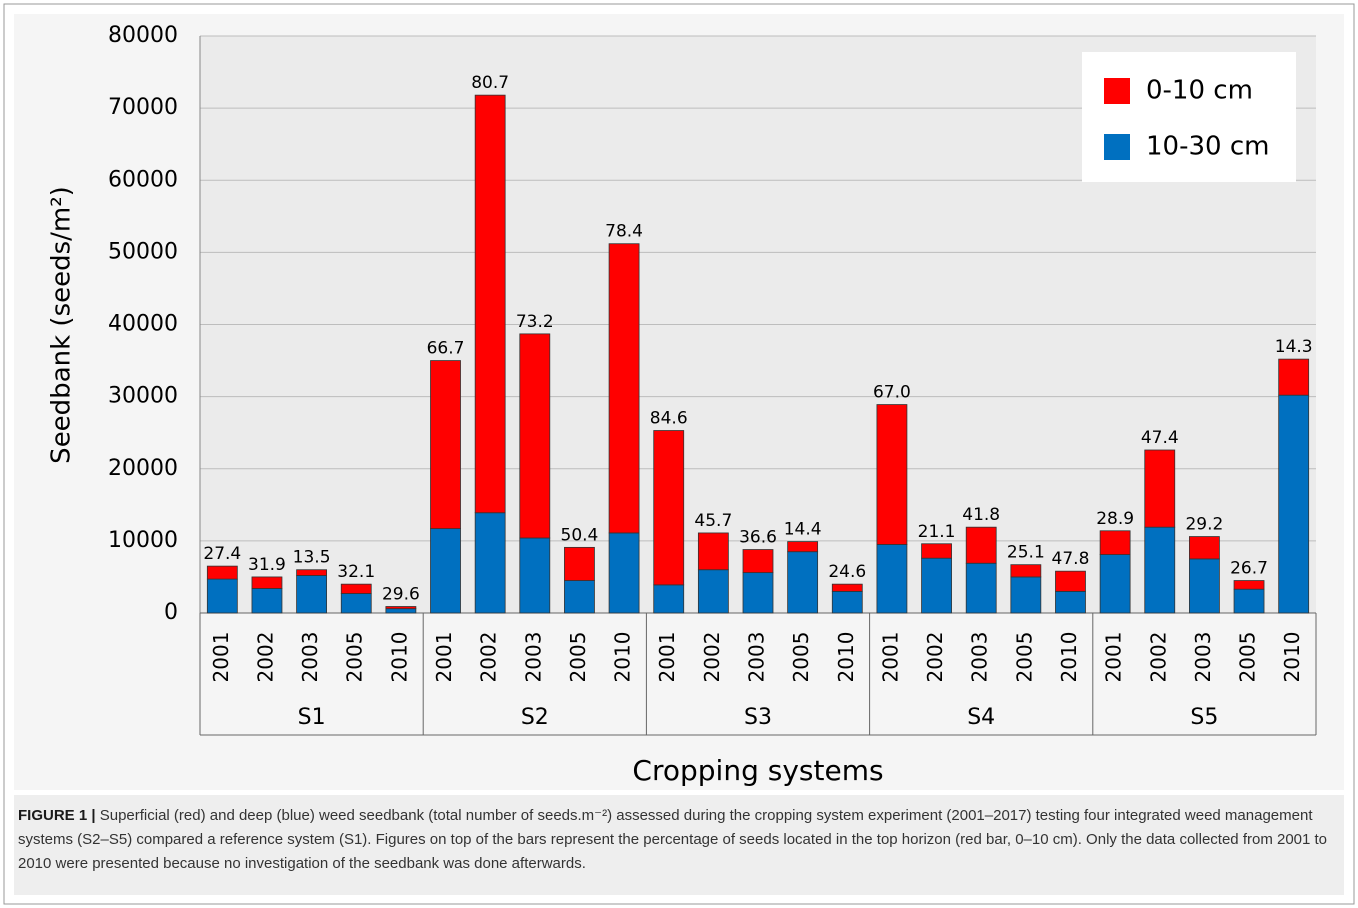 Image resolution: width=1358 pixels, height=908 pixels. I want to click on bar-label: 28.9, so click(1115, 519).